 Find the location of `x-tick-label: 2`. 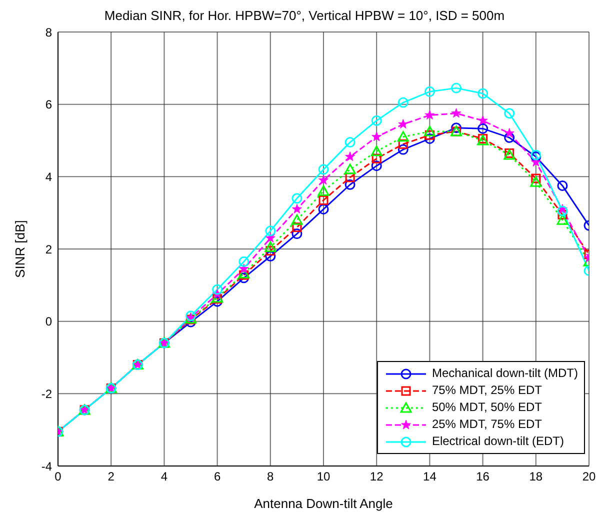

x-tick-label: 2 is located at coordinates (111, 477).